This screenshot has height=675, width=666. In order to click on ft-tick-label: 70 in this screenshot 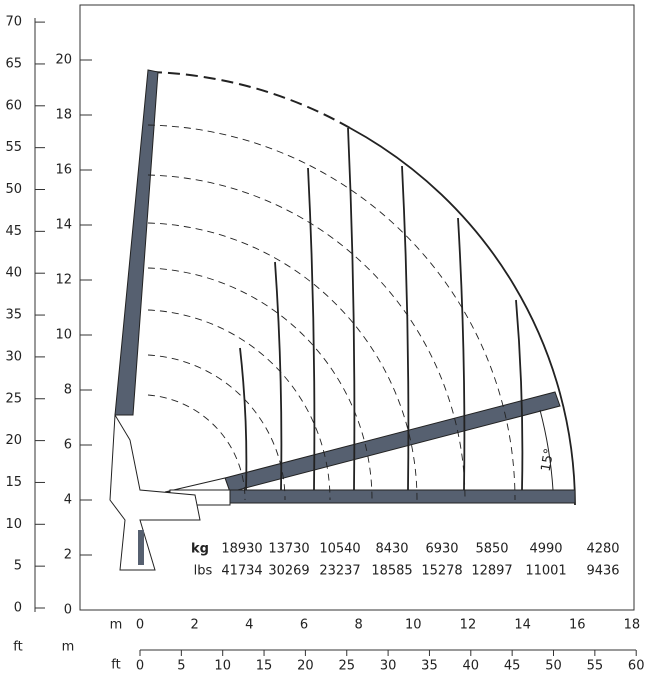, I will do `click(13, 22)`.